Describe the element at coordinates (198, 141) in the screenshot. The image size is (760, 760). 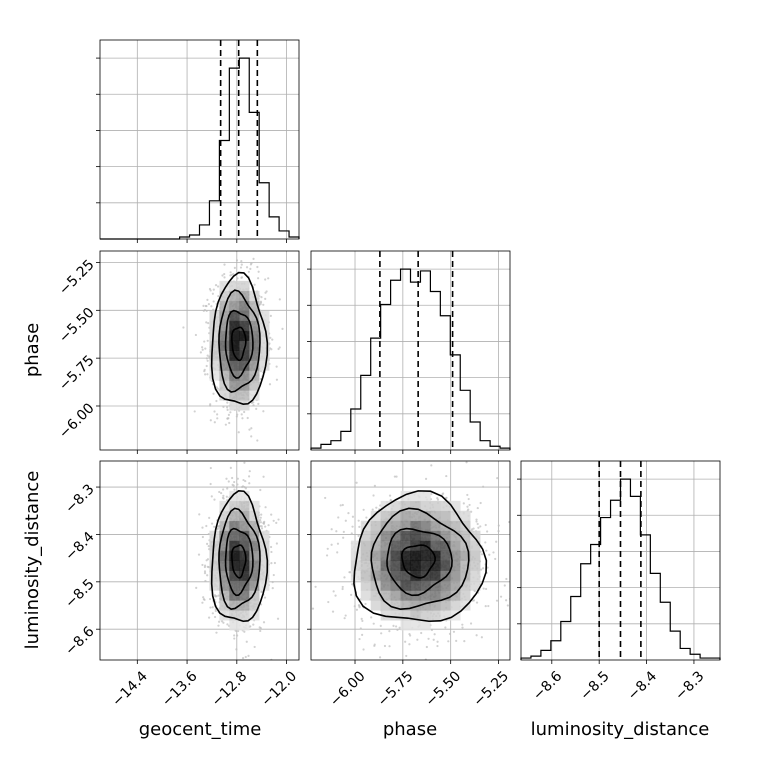
I see `histogram-geocent-time` at that location.